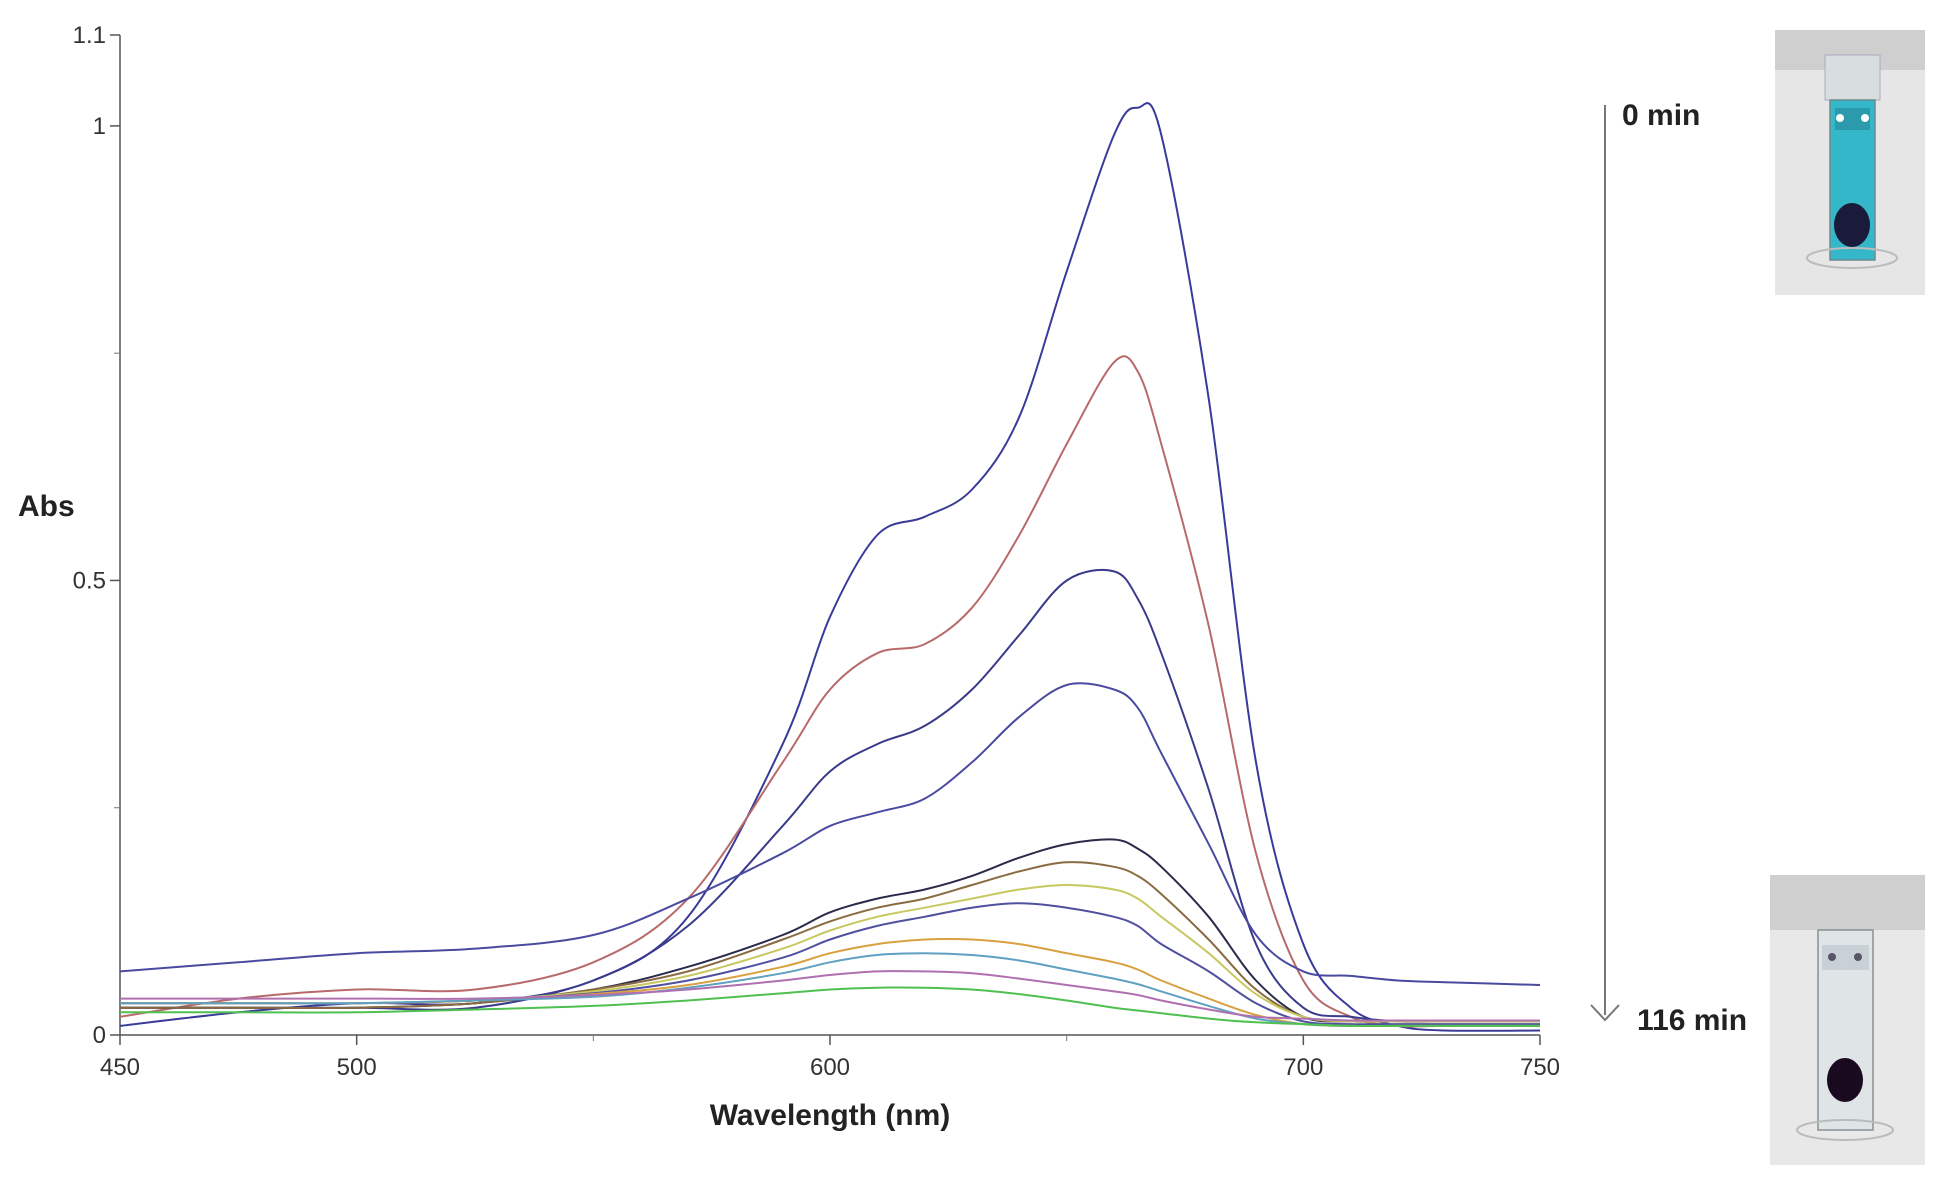 The width and height of the screenshot is (1949, 1195). What do you see at coordinates (1661, 115) in the screenshot?
I see `arrow-start-label: 0 min` at bounding box center [1661, 115].